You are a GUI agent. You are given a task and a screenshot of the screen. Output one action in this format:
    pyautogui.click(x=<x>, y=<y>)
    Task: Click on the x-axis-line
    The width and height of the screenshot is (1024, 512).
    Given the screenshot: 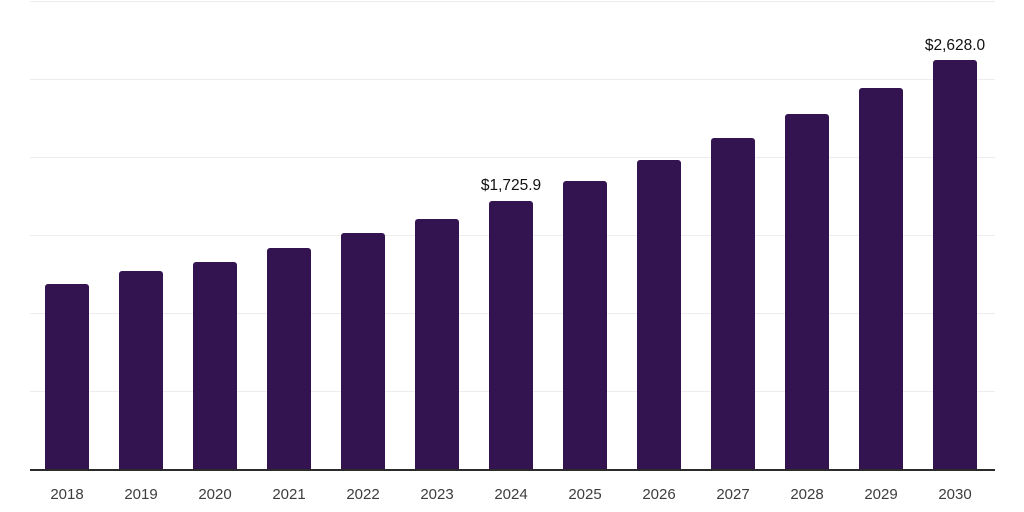 What is the action you would take?
    pyautogui.click(x=512, y=470)
    